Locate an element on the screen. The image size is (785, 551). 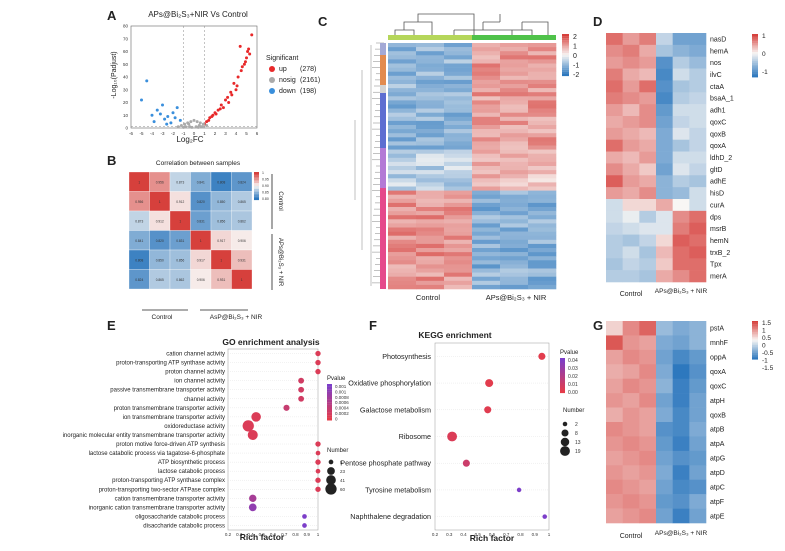
volcano-point-nosig is located at coordinates (185, 124).